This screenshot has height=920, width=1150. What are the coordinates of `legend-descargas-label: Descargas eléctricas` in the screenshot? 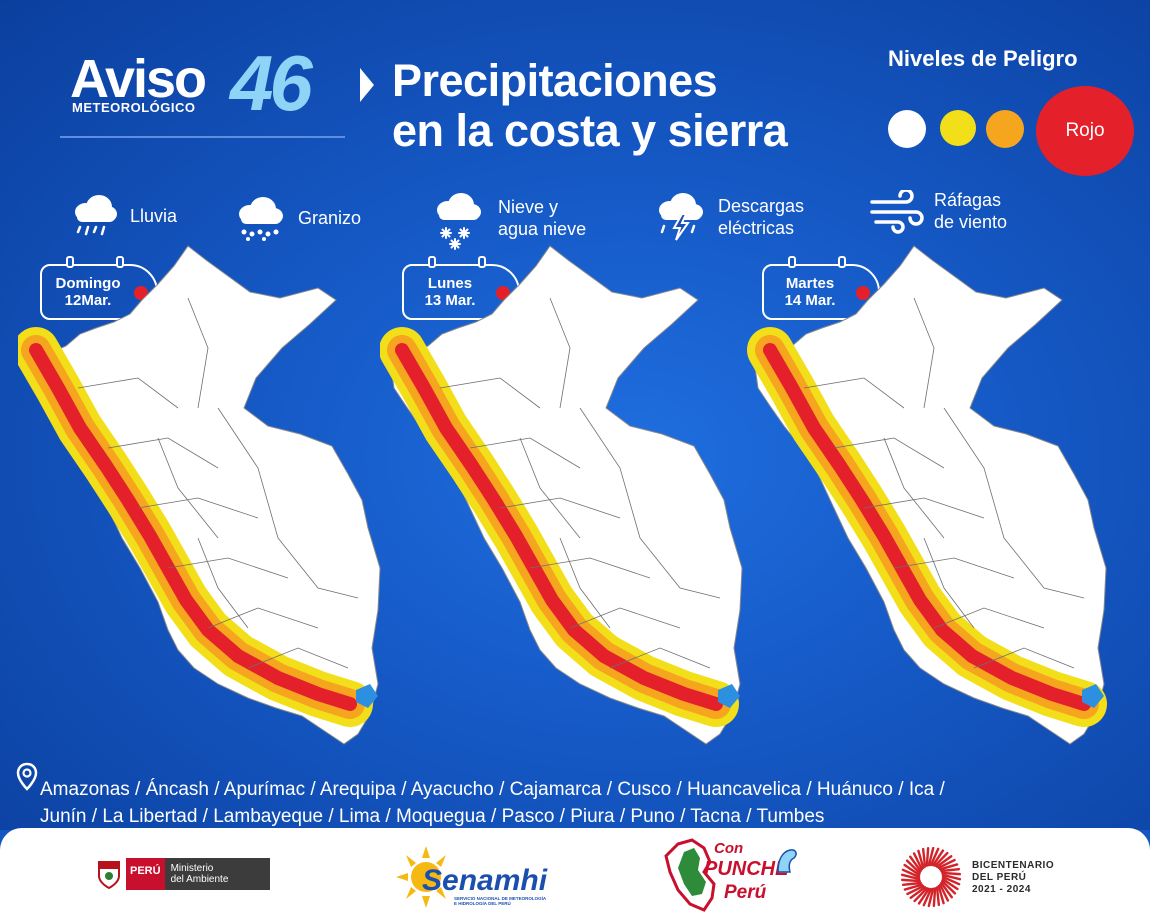 It's located at (761, 217).